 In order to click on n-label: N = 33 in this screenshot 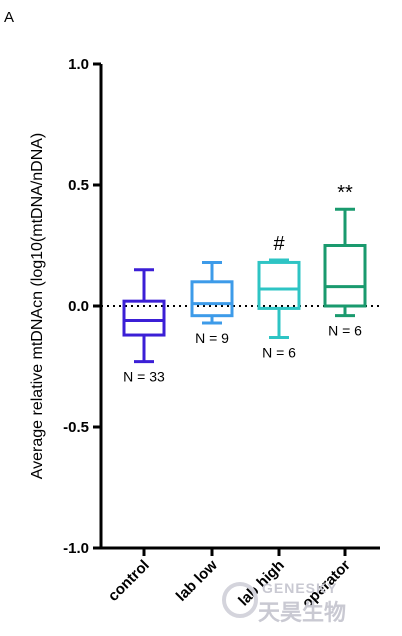, I will do `click(144, 377)`.